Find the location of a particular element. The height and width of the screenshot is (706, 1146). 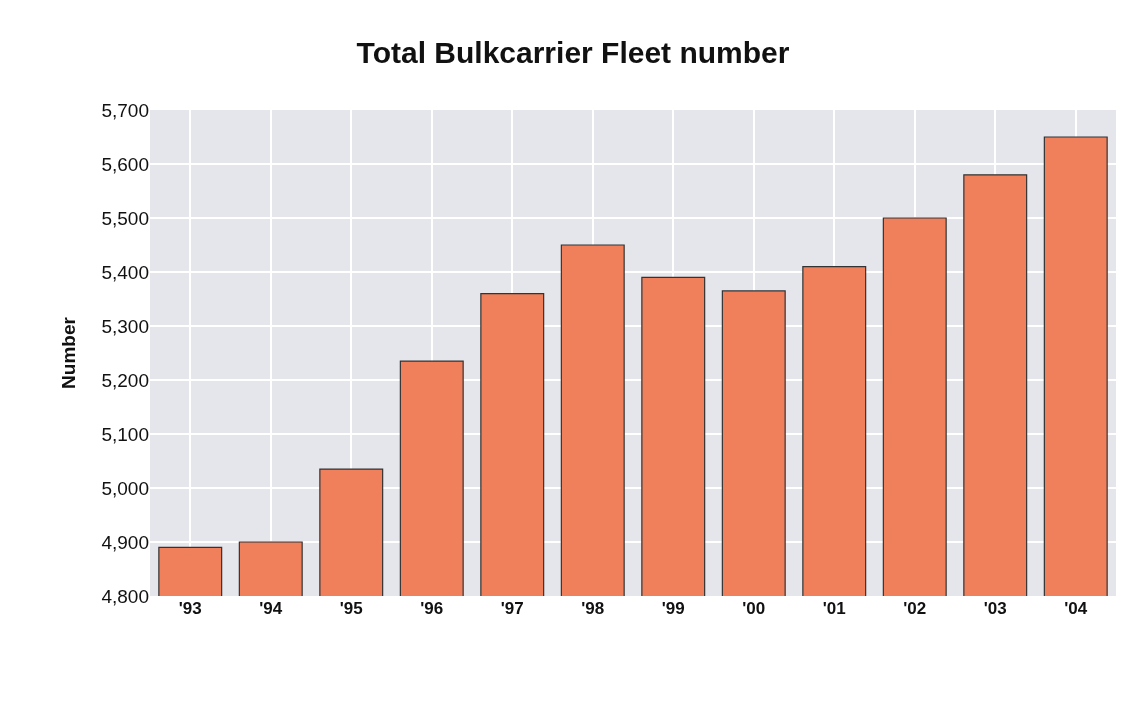

y-tick-label: 4,900 is located at coordinates (125, 542).